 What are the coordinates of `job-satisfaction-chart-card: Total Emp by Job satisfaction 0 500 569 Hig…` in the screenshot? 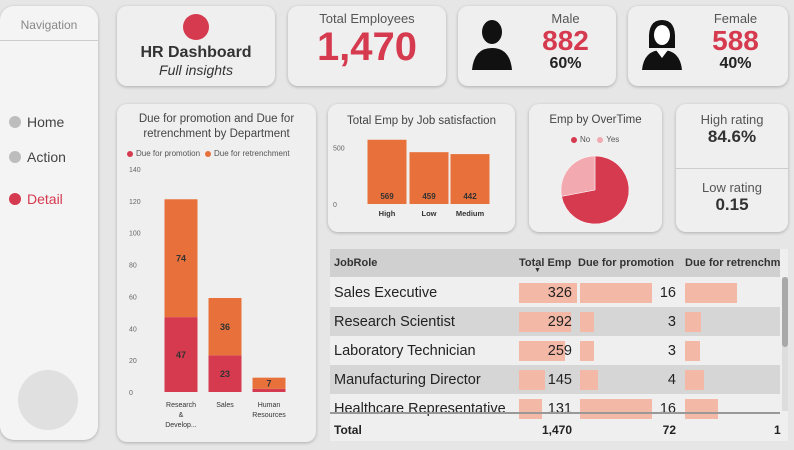 It's located at (421, 168).